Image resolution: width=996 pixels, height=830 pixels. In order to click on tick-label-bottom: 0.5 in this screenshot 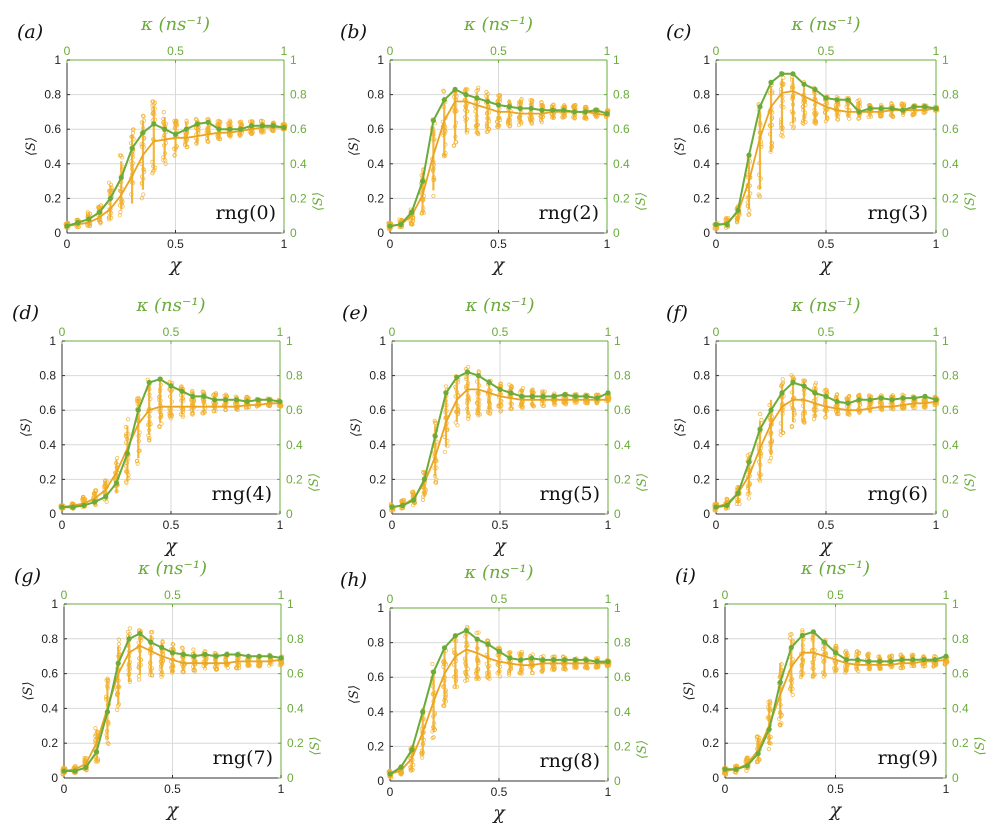, I will do `click(498, 244)`.